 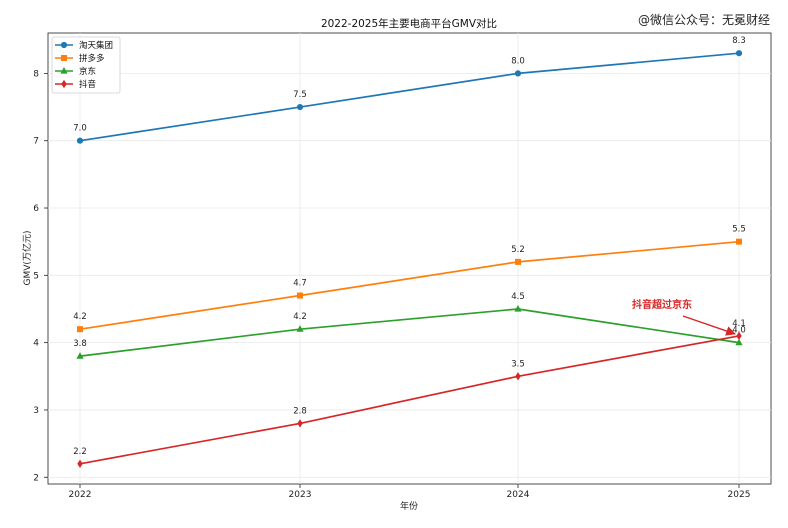 I want to click on x-tick-label: 2023, so click(x=300, y=495).